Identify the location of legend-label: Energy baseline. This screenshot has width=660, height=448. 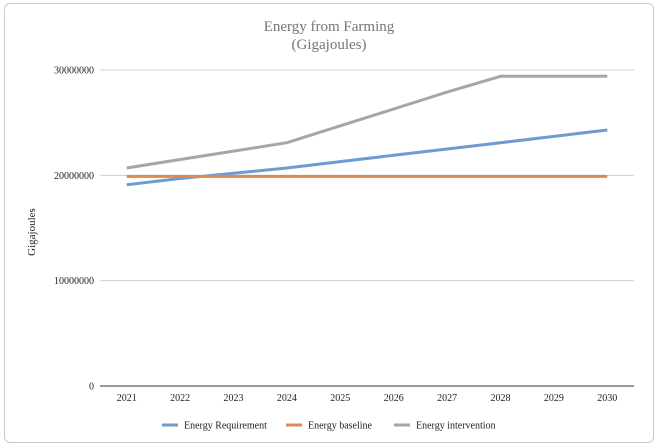
(340, 426).